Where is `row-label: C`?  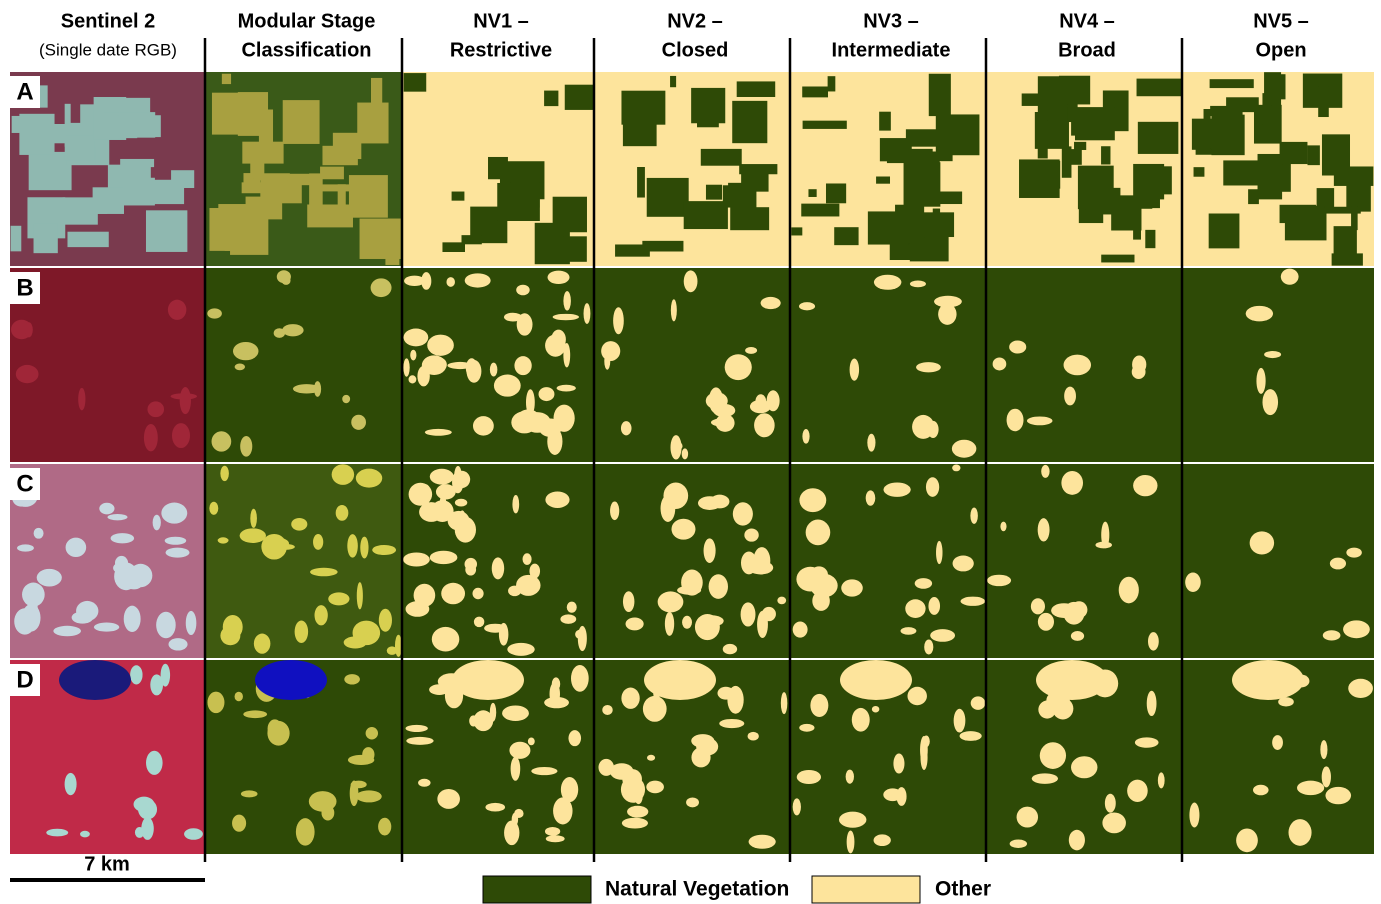
row-label: C is located at coordinates (24, 483).